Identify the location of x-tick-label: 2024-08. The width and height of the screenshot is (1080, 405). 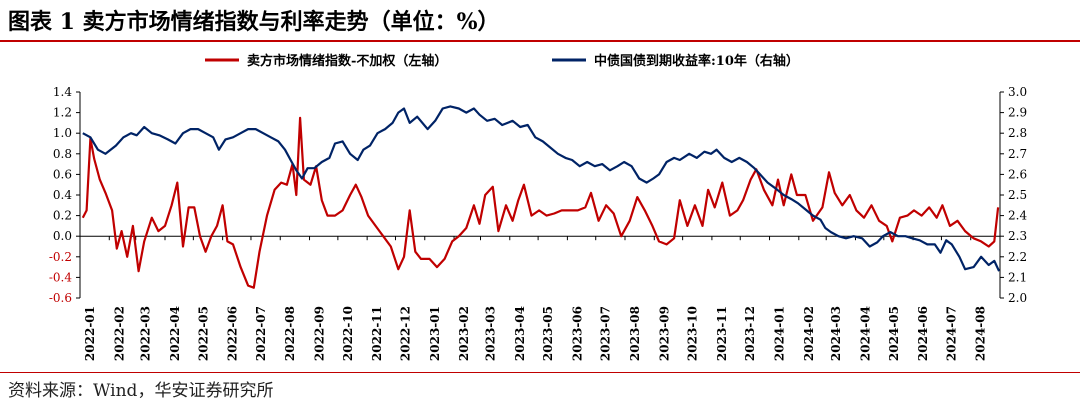
(981, 333).